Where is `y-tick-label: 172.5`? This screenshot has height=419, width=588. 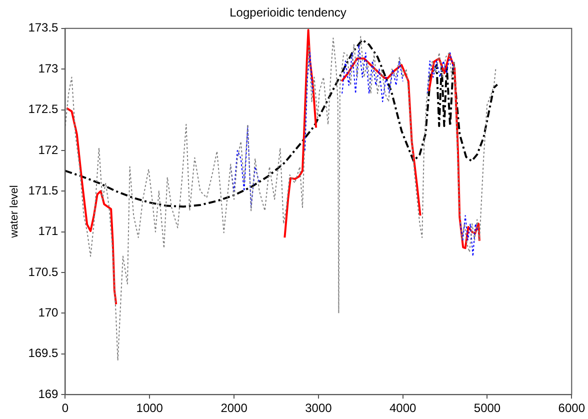 y-tick-label: 172.5 is located at coordinates (43, 109).